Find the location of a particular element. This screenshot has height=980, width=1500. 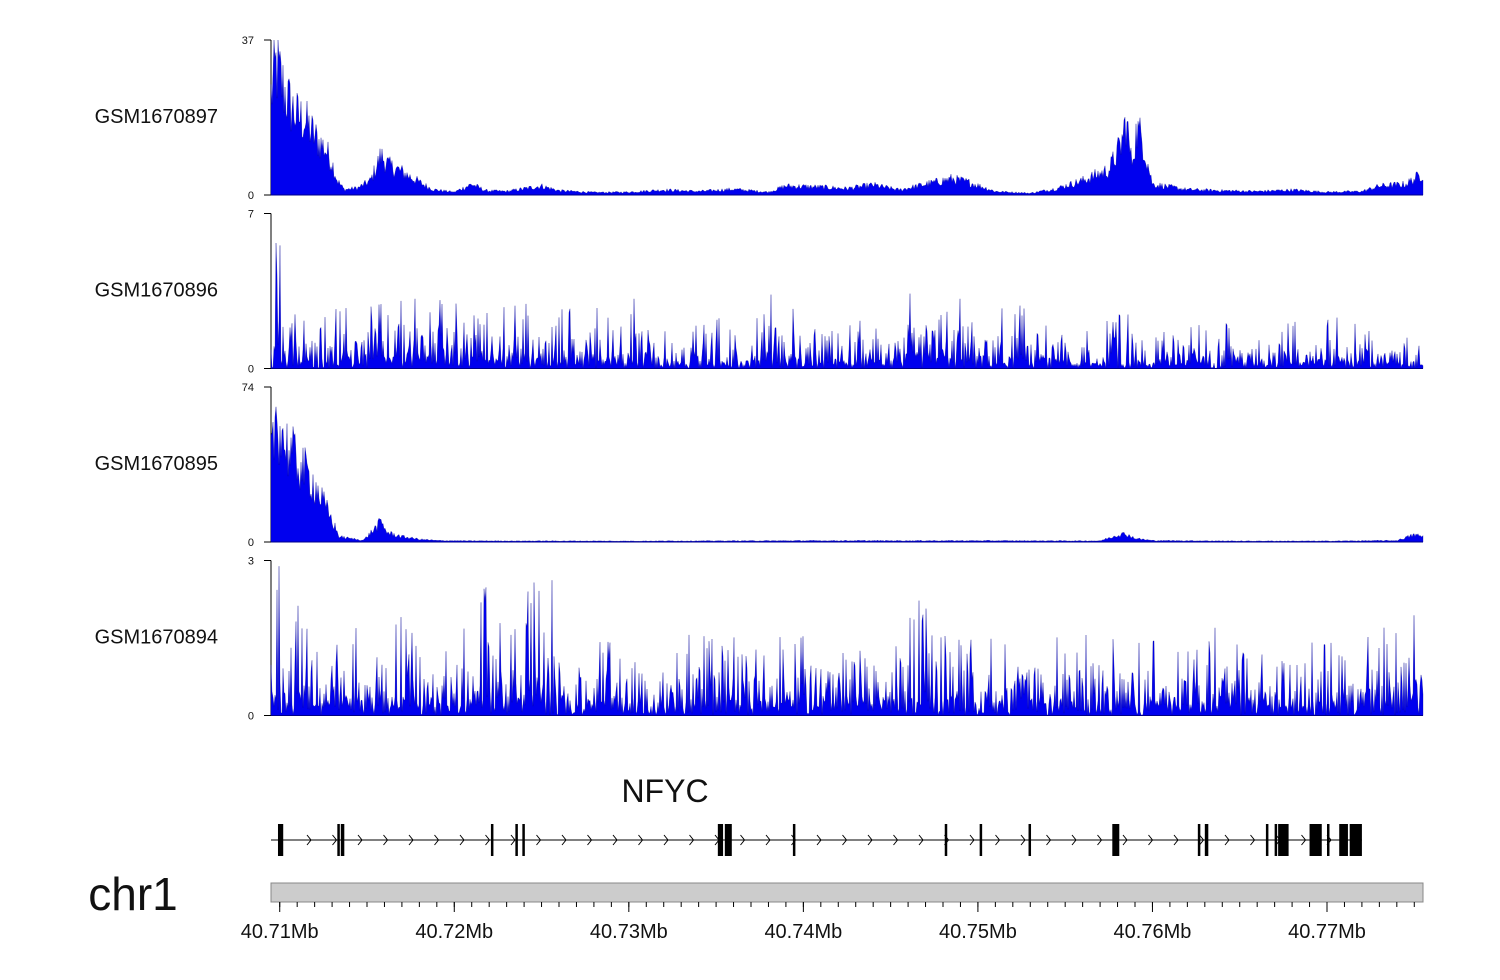

axis-tick-label: 40.72Mb is located at coordinates (454, 932).